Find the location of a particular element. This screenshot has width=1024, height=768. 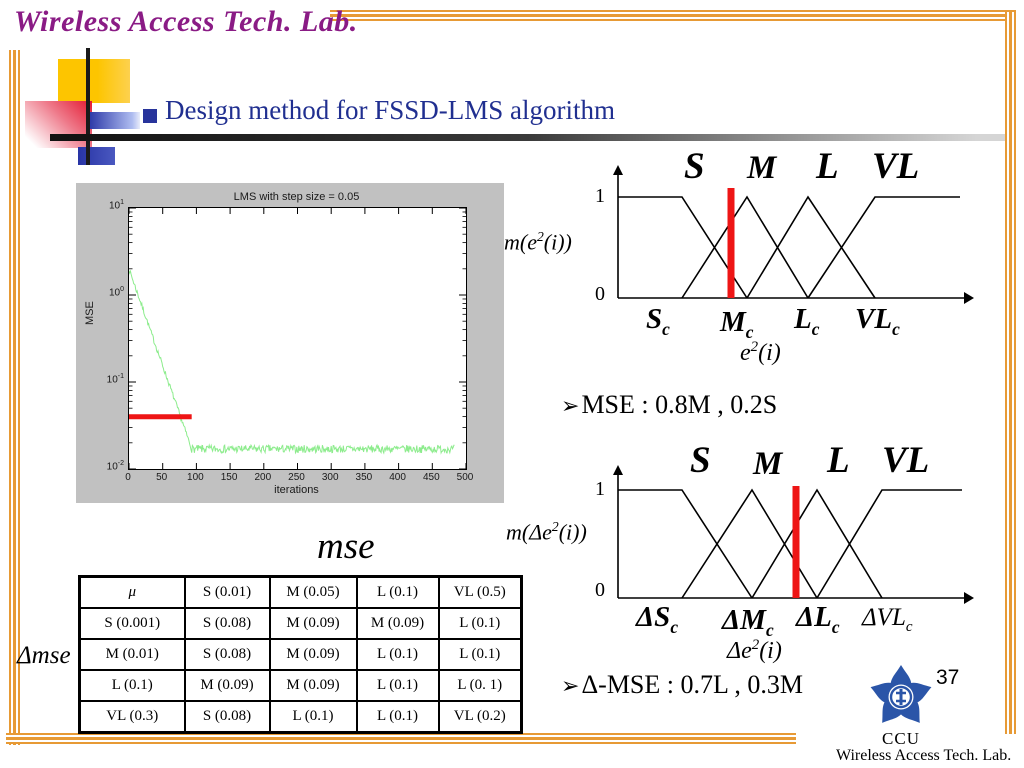

fuzzy1-center-Lc: Lc is located at coordinates (807, 321).